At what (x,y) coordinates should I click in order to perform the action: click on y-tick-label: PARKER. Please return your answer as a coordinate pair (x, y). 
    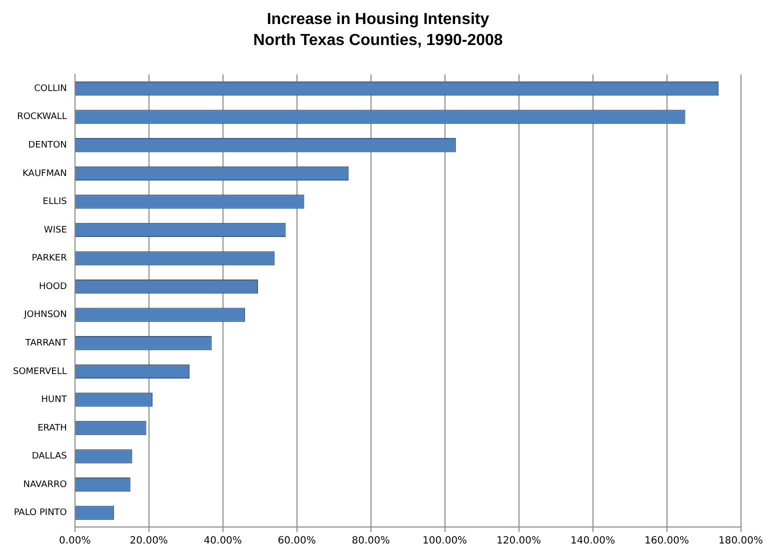
    Looking at the image, I should click on (49, 259).